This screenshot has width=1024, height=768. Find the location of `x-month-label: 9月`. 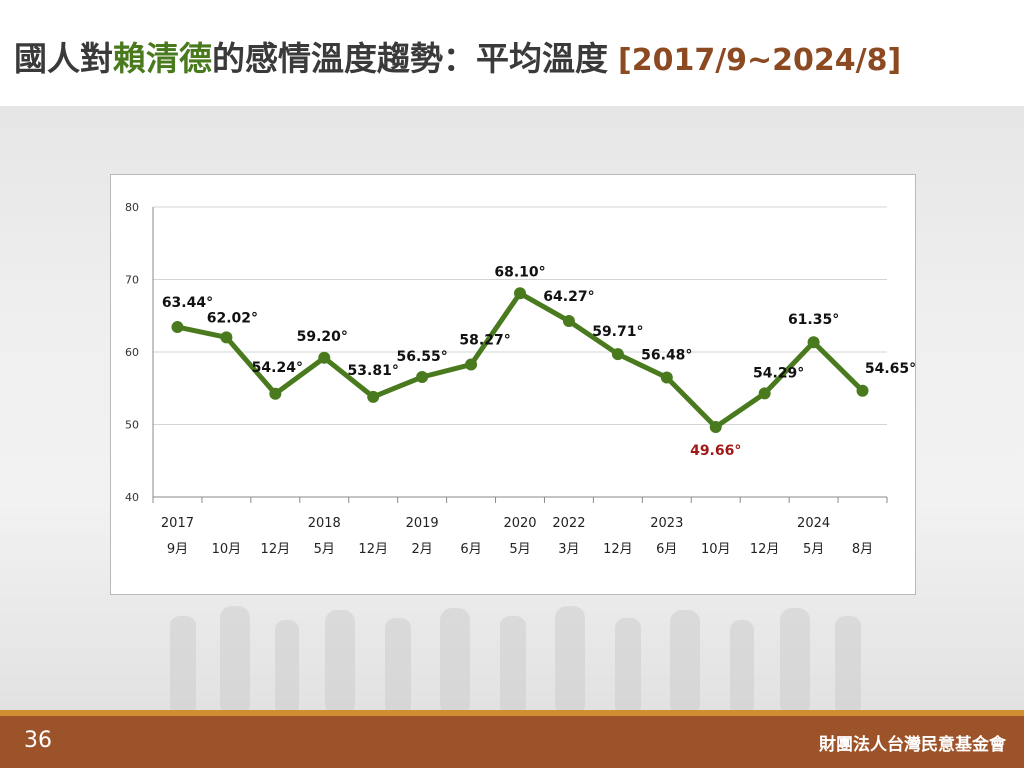

x-month-label: 9月 is located at coordinates (177, 549).